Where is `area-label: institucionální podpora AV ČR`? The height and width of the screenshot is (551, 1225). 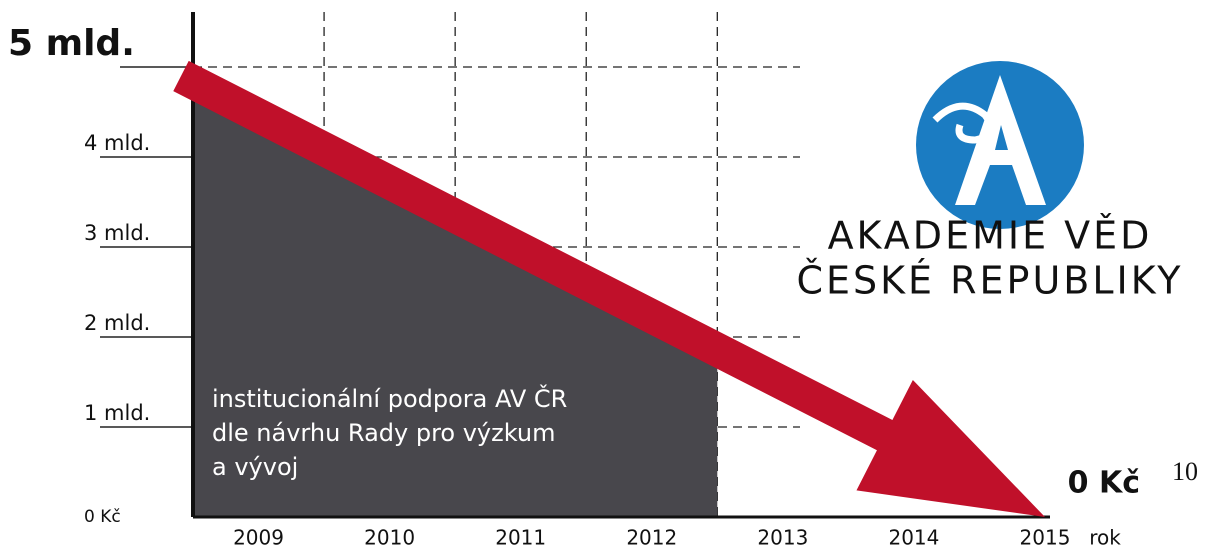
area-label: institucionální podpora AV ČR is located at coordinates (389, 398).